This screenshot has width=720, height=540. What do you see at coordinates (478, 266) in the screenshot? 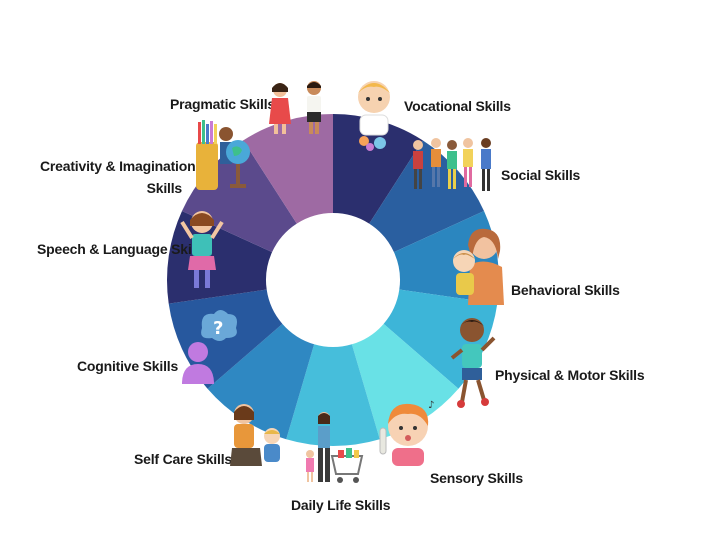
I see `behavioral-illustration` at bounding box center [478, 266].